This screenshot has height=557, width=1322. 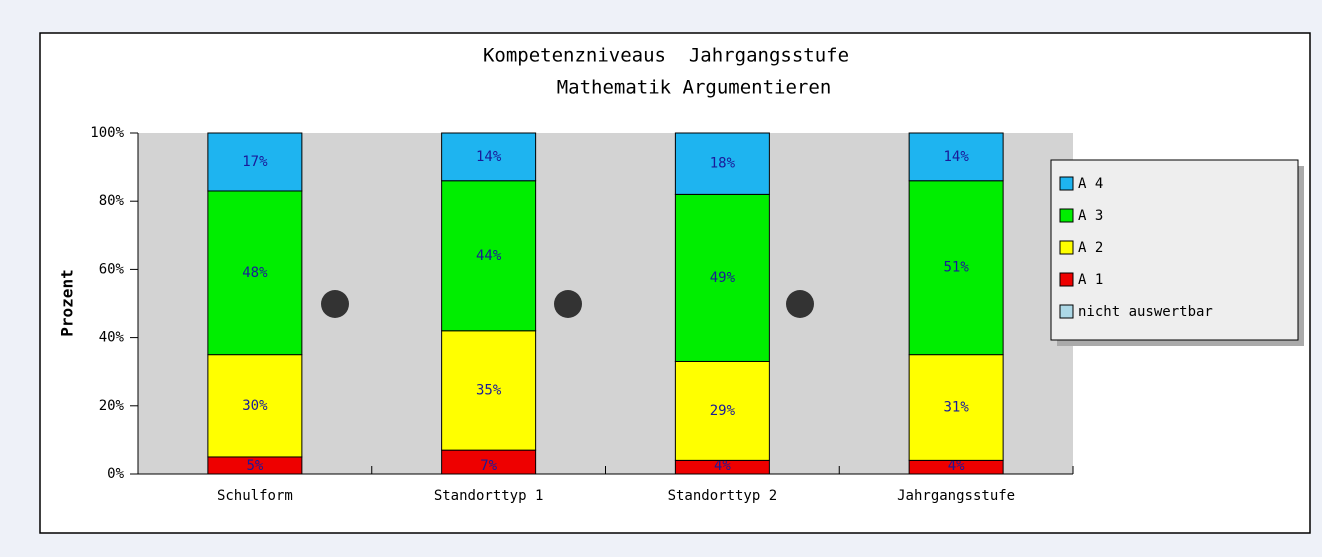 I want to click on y-axis-label: Prozent, so click(x=67, y=302).